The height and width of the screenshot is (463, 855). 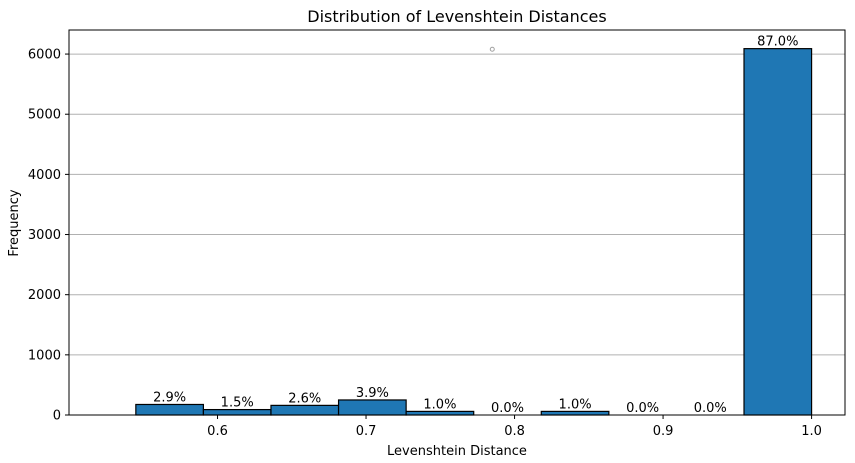 I want to click on chart-title: Distribution of Levenshtein Distances, so click(x=456, y=16).